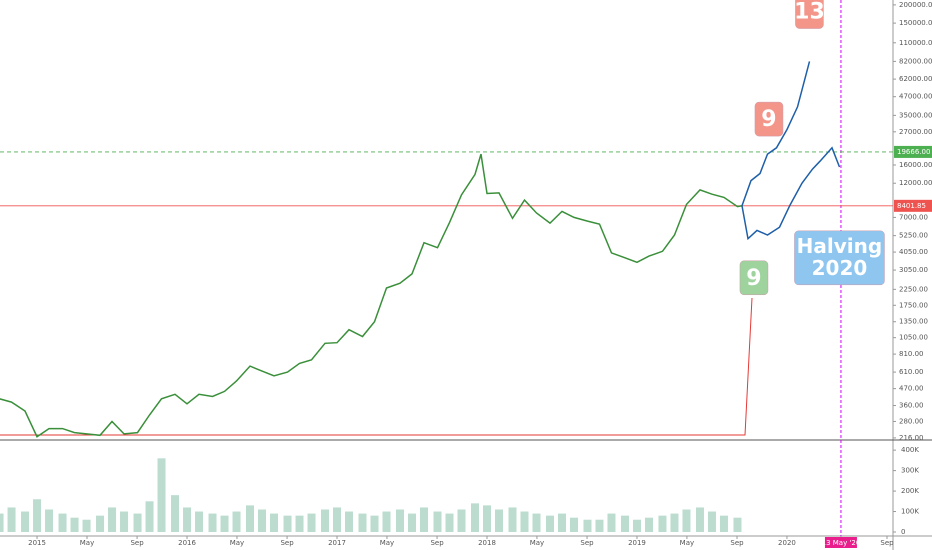  I want to click on x-tick-label: 2019, so click(637, 543).